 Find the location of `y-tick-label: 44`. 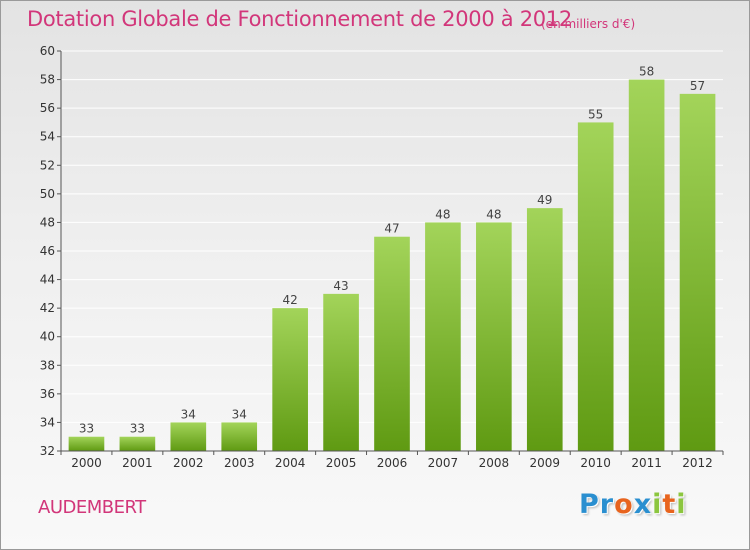

y-tick-label: 44 is located at coordinates (47, 280).